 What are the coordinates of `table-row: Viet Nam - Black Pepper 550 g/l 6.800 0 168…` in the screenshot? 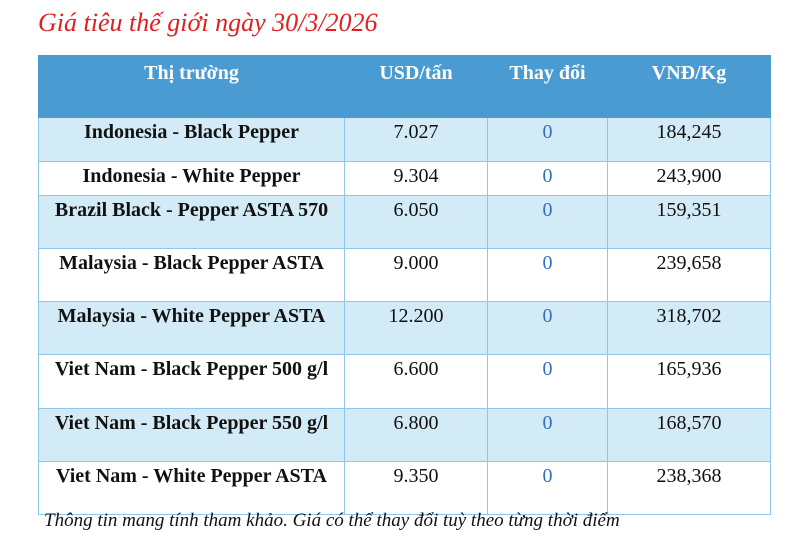 It's located at (404, 435).